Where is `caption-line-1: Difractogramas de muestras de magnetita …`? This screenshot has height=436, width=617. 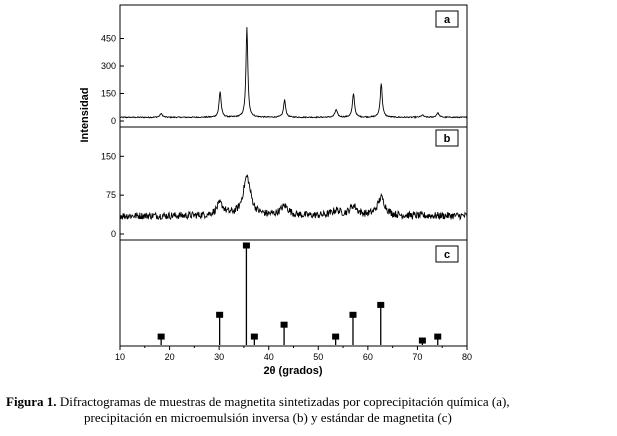 caption-line-1: Difractogramas de muestras de magnetita … is located at coordinates (283, 401).